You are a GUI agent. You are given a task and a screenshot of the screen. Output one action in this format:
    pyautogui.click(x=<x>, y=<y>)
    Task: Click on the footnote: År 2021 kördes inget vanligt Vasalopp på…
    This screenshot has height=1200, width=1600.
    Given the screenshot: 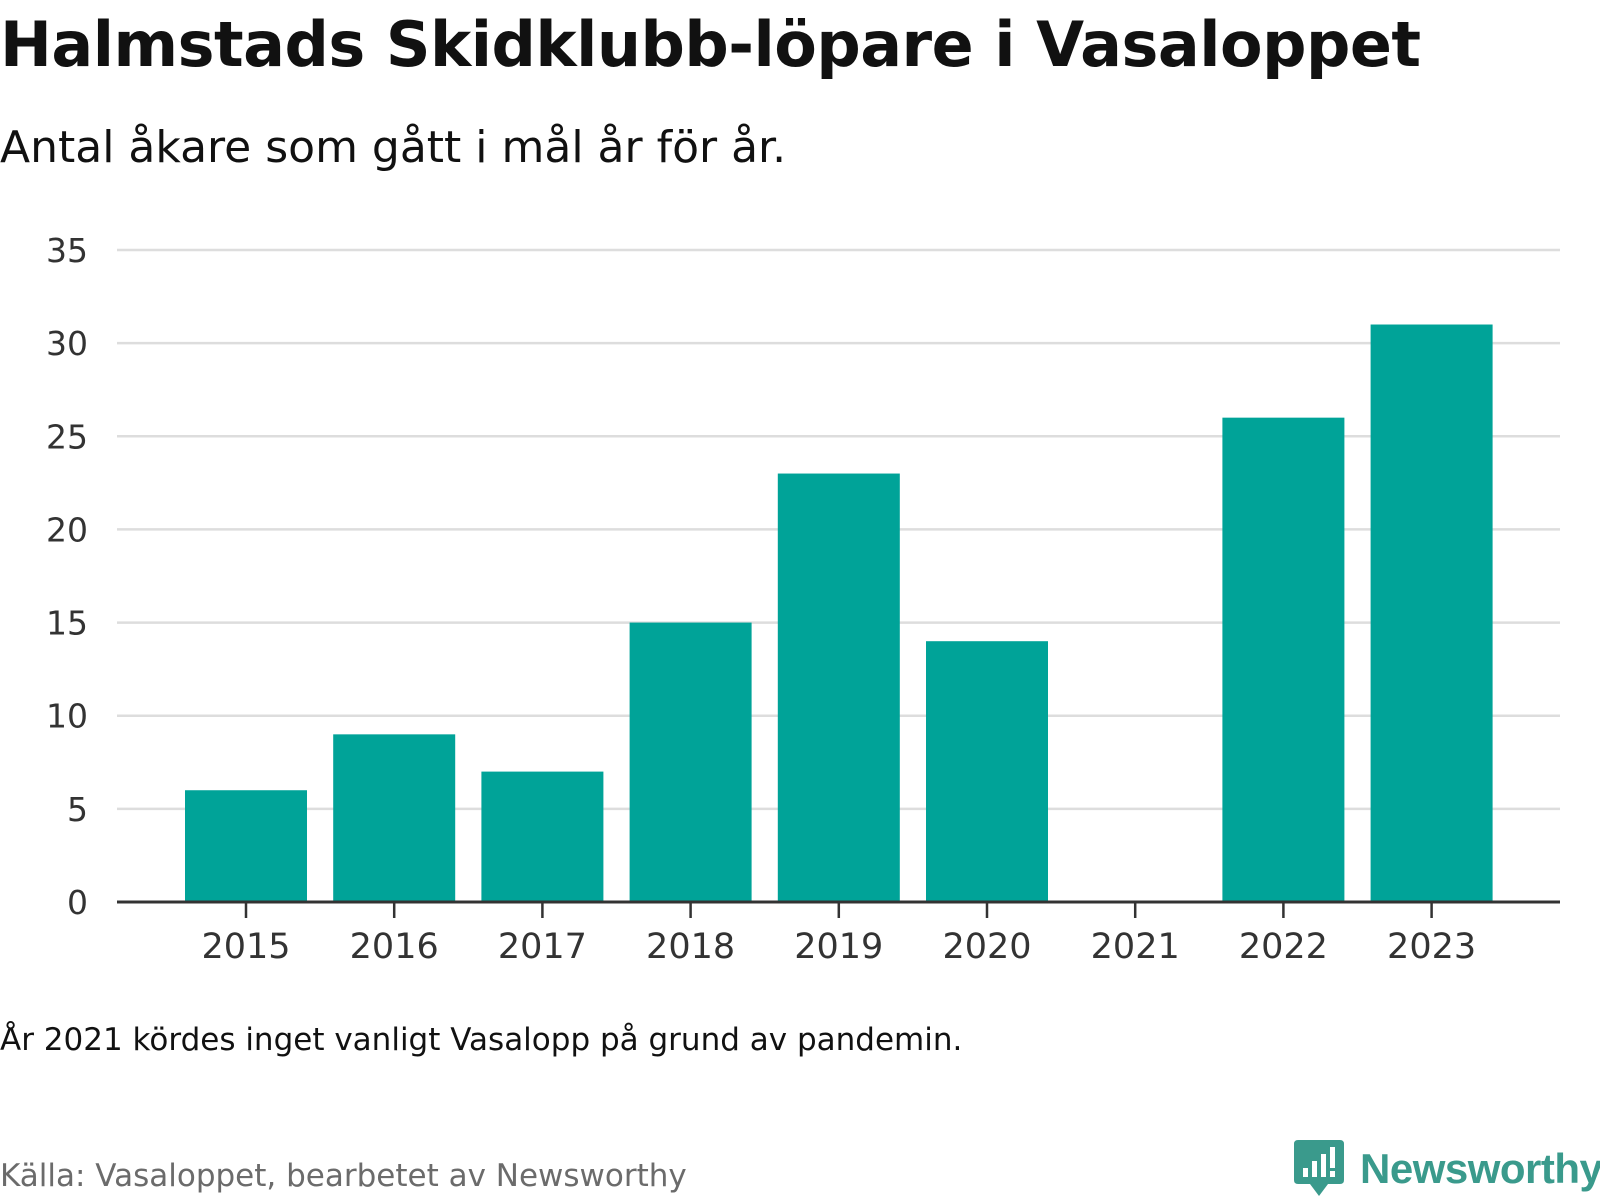 What is the action you would take?
    pyautogui.click(x=481, y=1040)
    